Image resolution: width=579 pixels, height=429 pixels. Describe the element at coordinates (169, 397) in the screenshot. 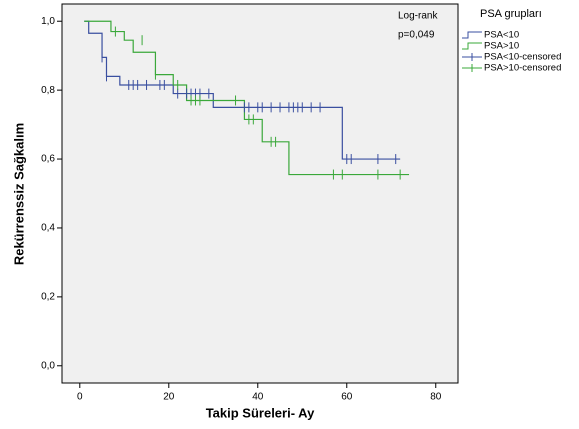

I see `x-tick-label: 20` at that location.